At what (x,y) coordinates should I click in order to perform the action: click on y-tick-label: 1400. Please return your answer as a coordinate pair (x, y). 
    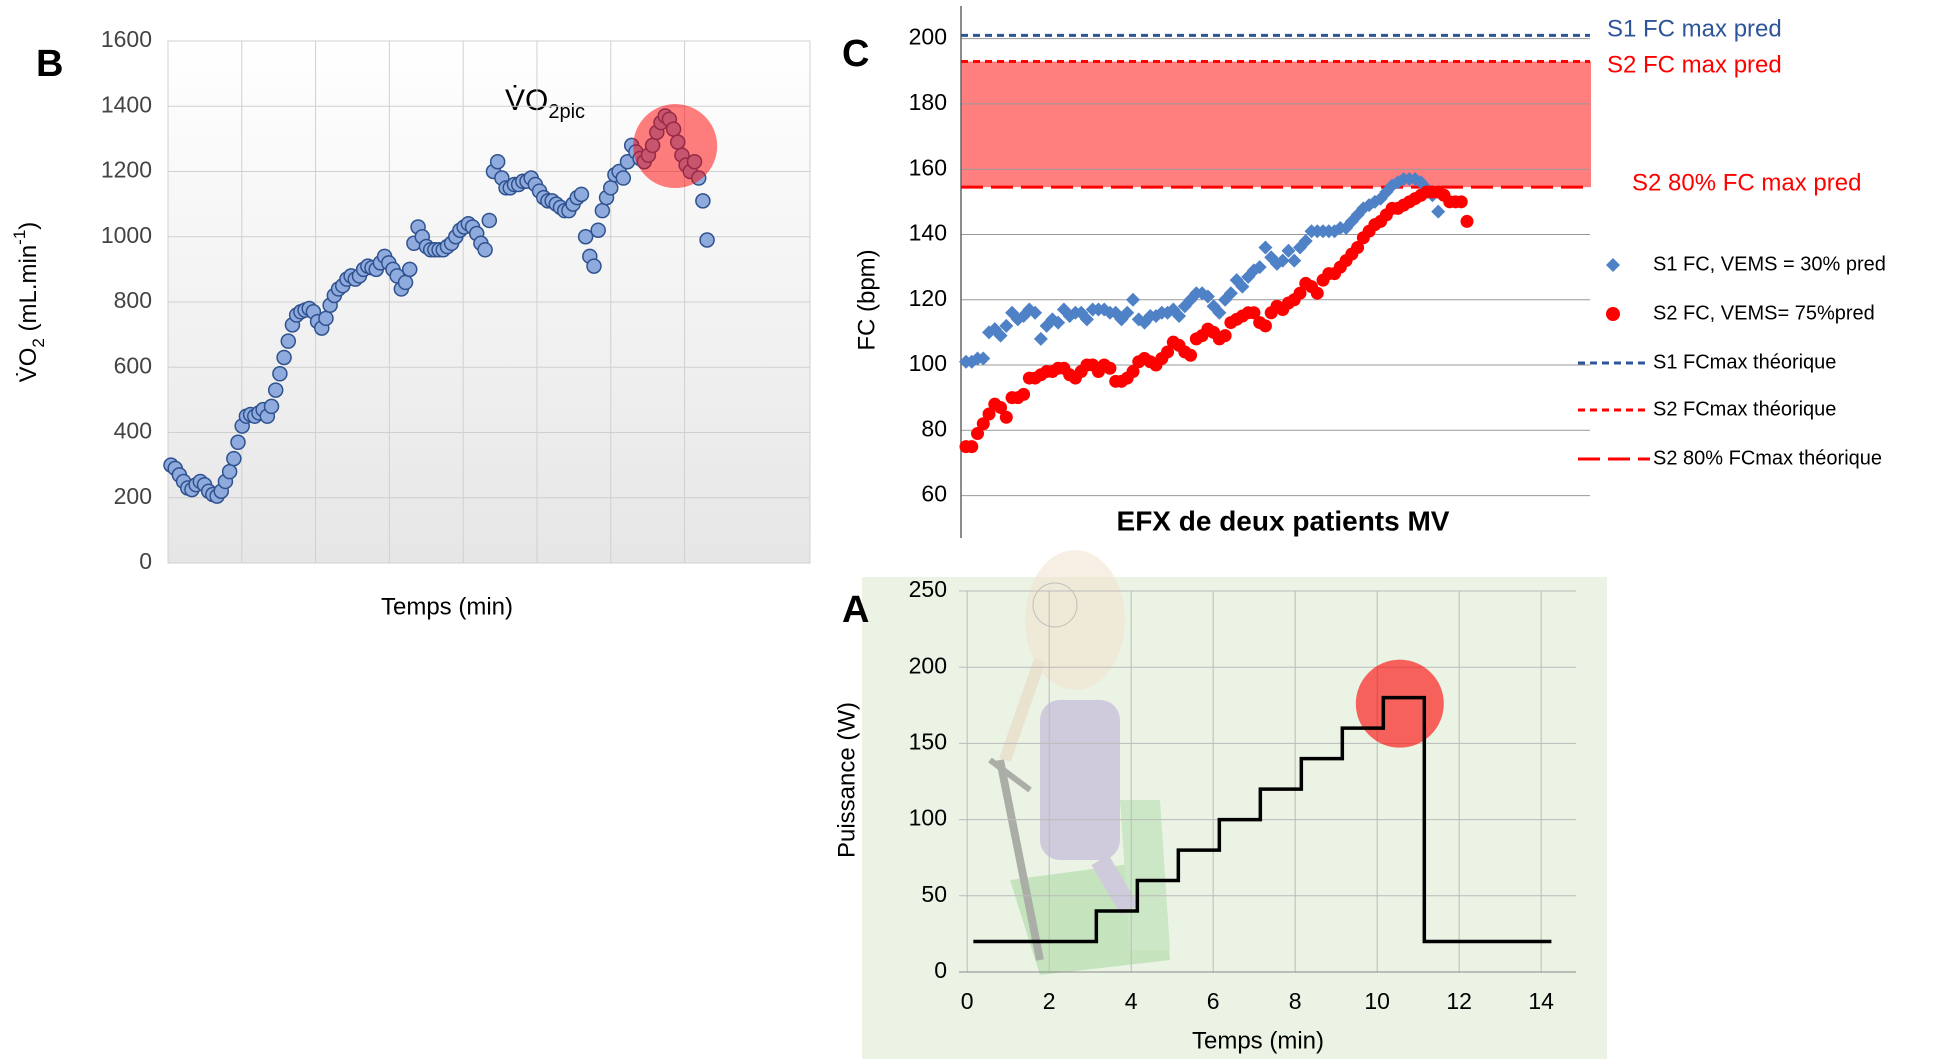
    Looking at the image, I should click on (126, 104).